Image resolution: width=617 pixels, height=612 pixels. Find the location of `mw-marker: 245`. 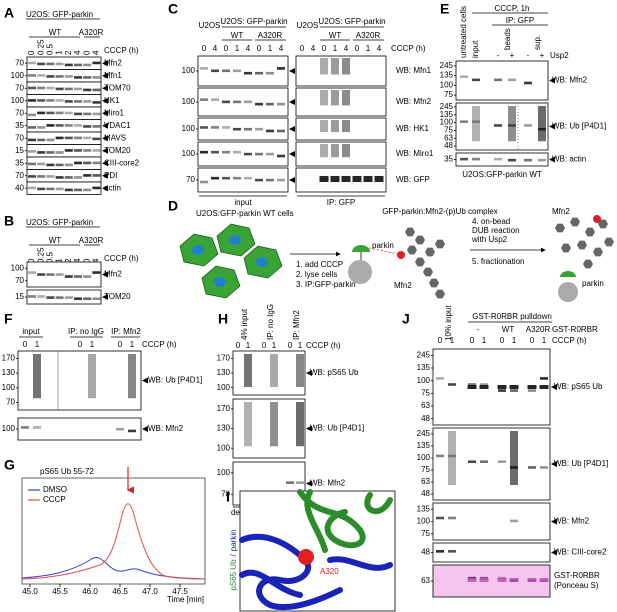

mw-marker: 245 is located at coordinates (447, 65).